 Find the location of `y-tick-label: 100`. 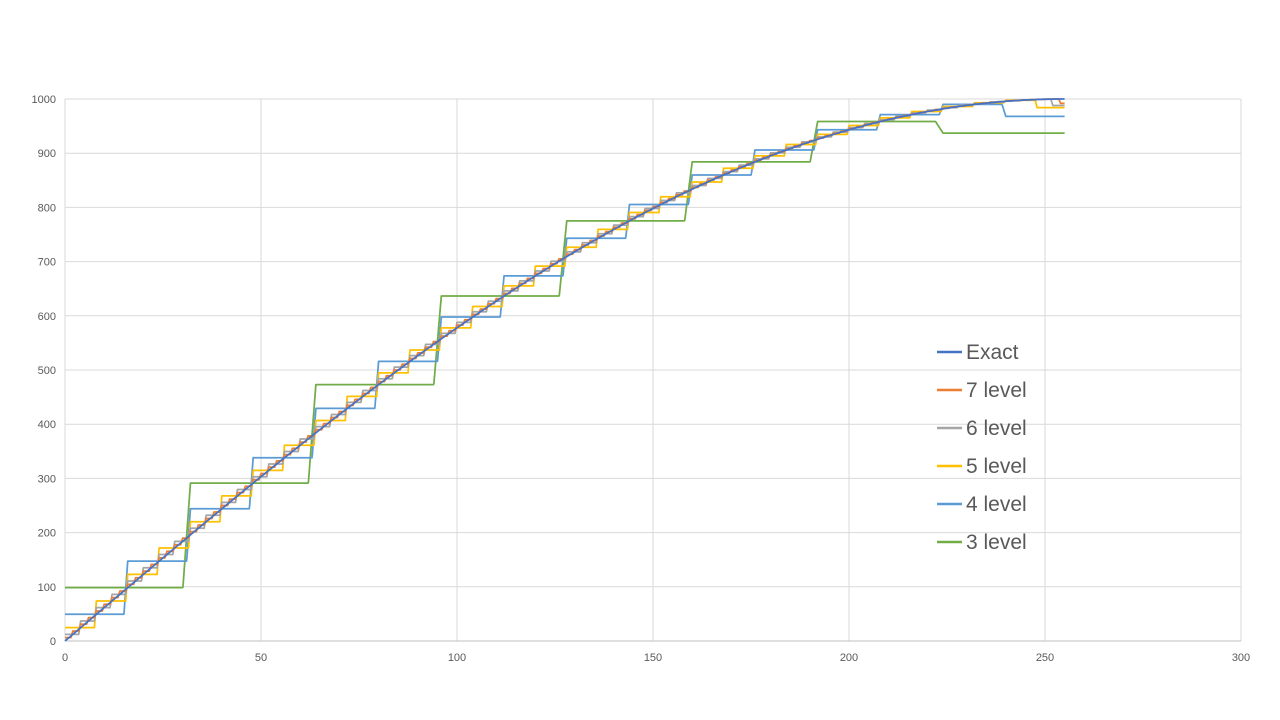

y-tick-label: 100 is located at coordinates (47, 588).